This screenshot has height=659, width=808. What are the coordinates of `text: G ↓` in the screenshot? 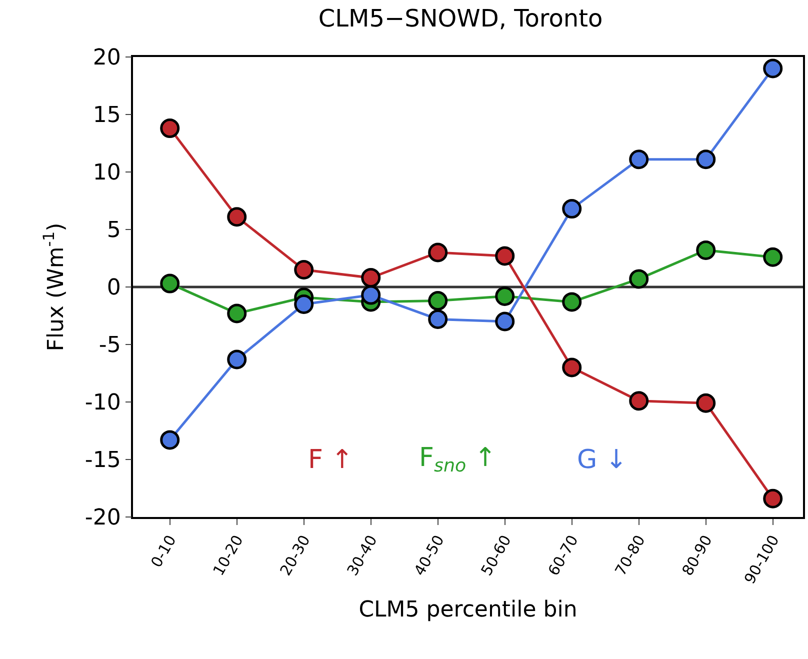 It's located at (602, 460).